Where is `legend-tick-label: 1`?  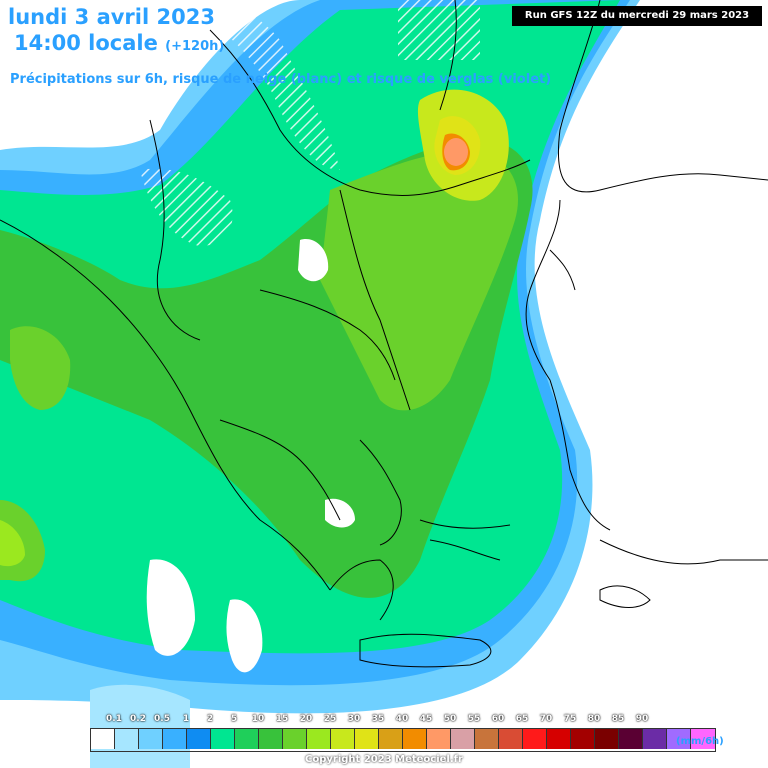
legend-tick-label: 1 is located at coordinates (186, 719).